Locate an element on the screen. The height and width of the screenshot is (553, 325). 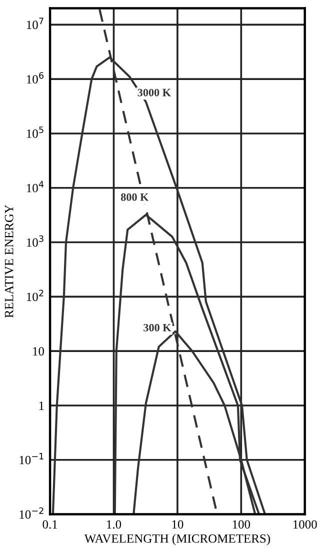
series-label: 300 K is located at coordinates (158, 328).